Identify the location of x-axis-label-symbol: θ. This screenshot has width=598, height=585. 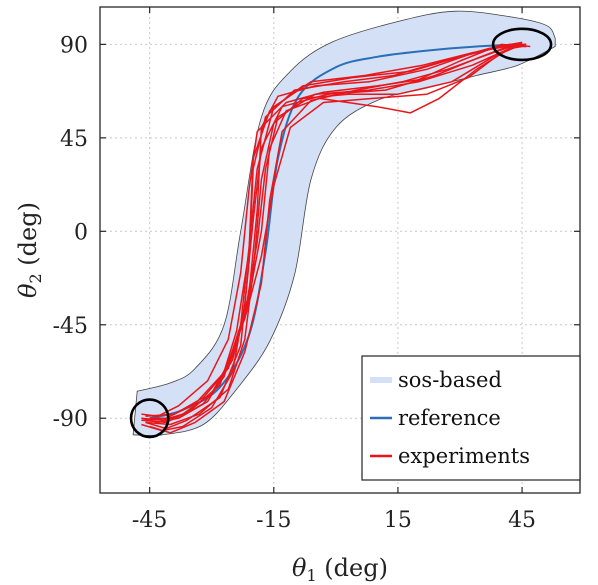
(299, 568).